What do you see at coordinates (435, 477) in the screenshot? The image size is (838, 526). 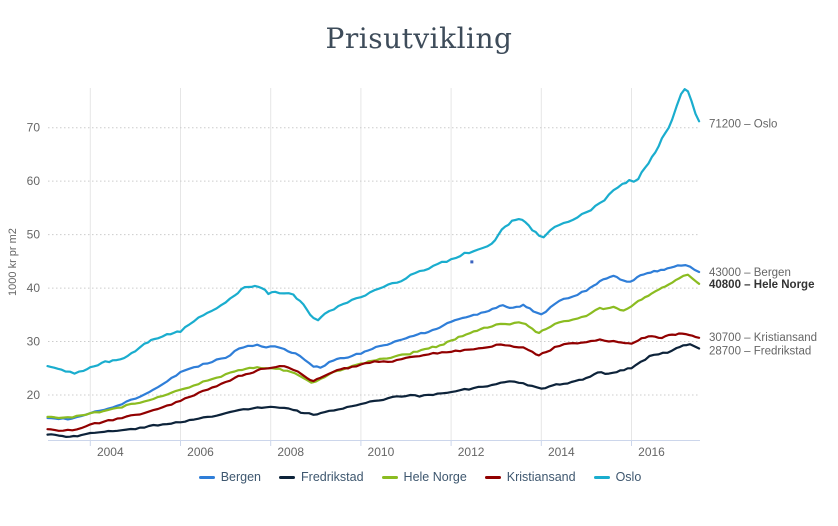 I see `legend-label-hele-norge: Hele Norge` at bounding box center [435, 477].